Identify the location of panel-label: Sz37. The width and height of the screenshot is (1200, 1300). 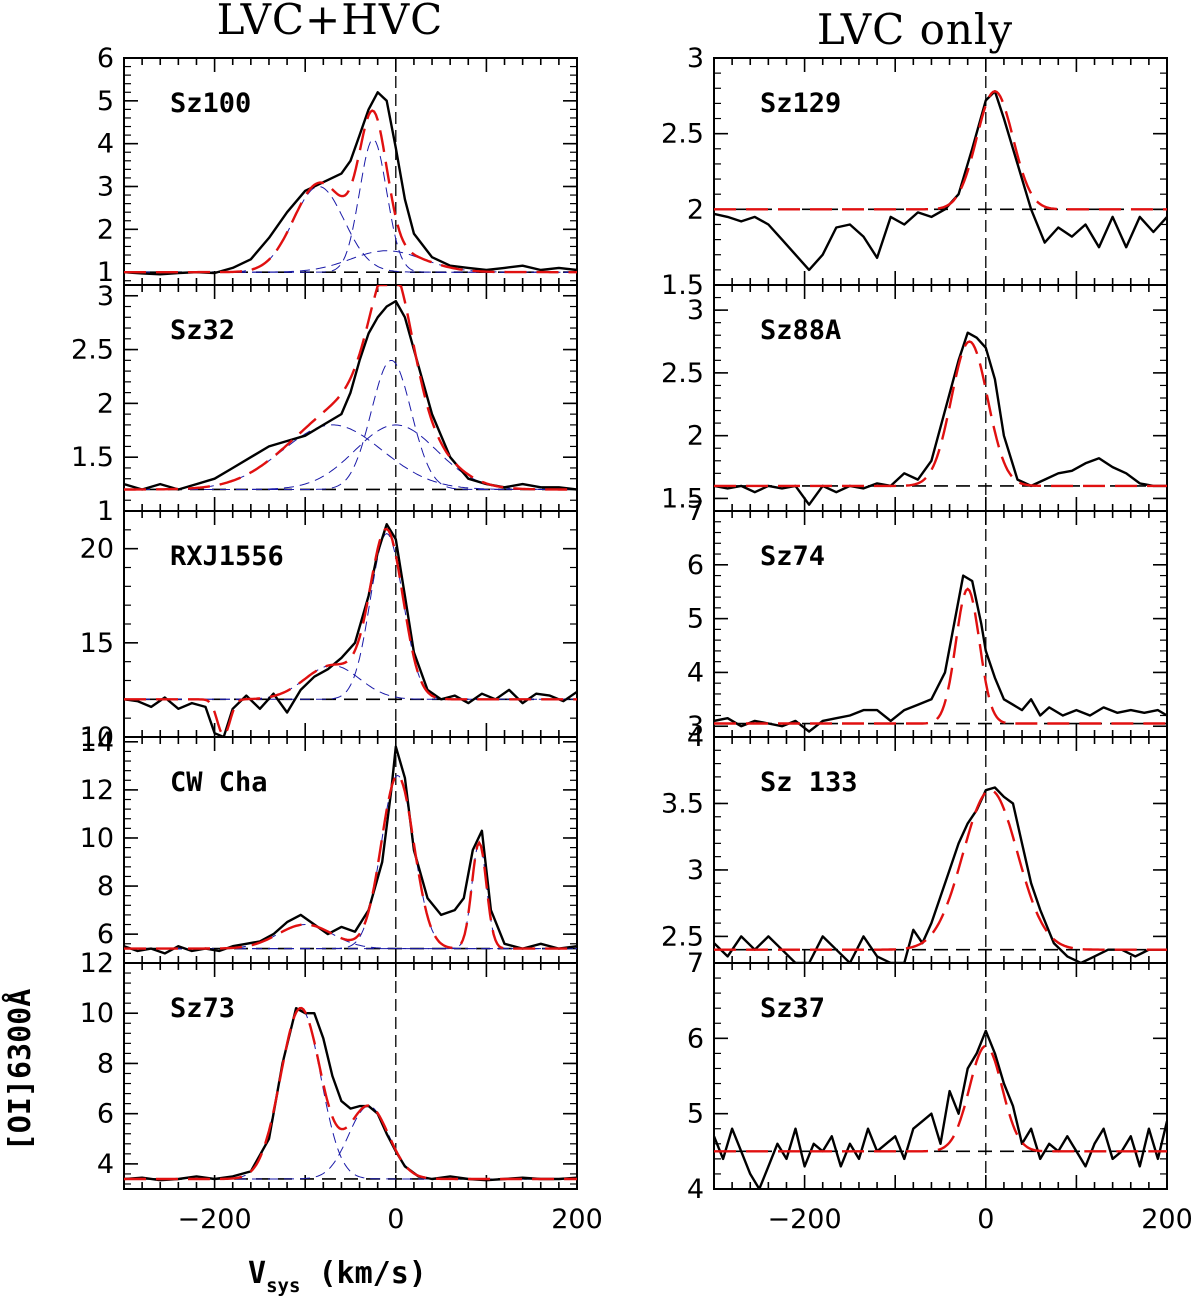
(792, 1008).